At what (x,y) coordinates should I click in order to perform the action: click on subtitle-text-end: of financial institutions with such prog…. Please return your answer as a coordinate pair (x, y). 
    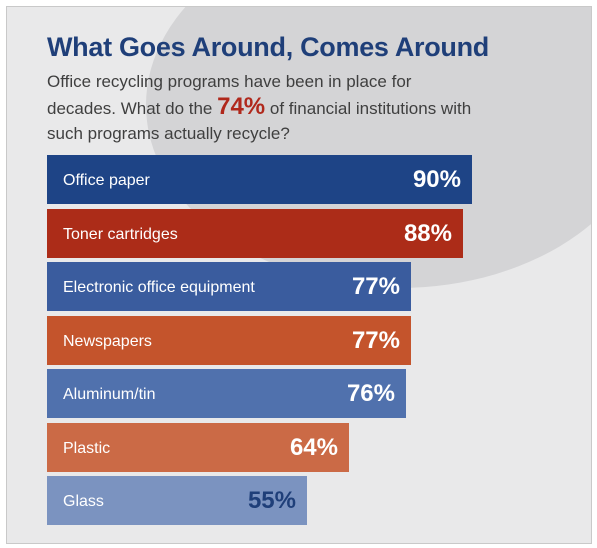
    Looking at the image, I should click on (259, 121).